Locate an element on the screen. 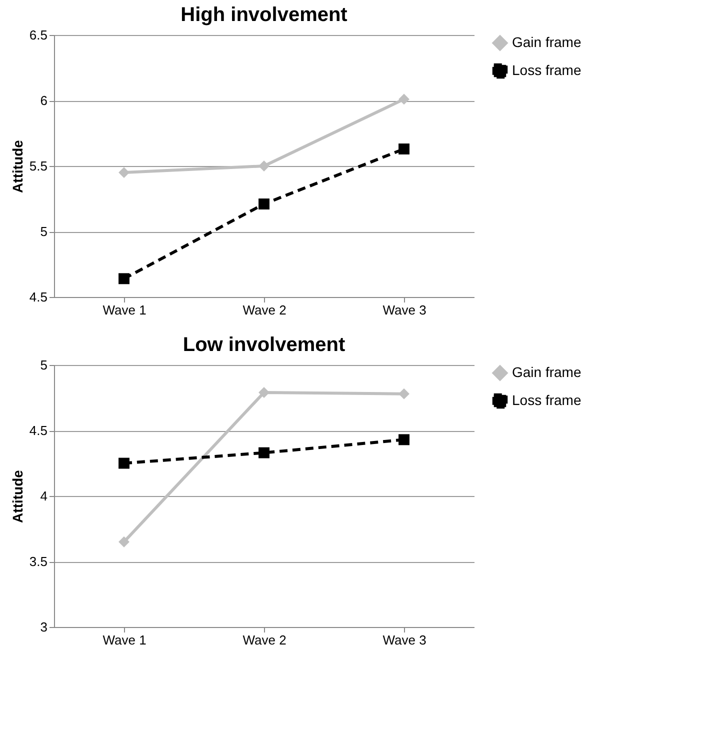  y-tick-label: 6 is located at coordinates (44, 100).